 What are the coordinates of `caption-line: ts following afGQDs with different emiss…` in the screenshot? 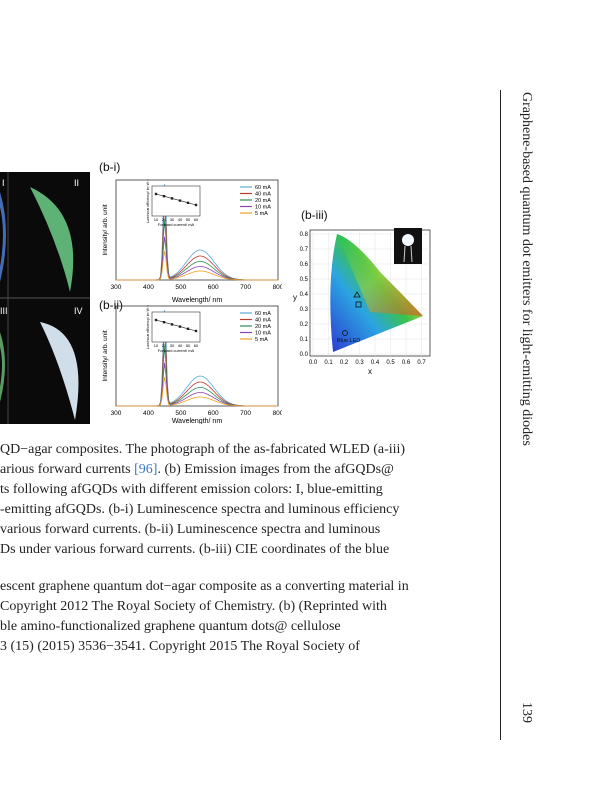 It's located at (191, 489).